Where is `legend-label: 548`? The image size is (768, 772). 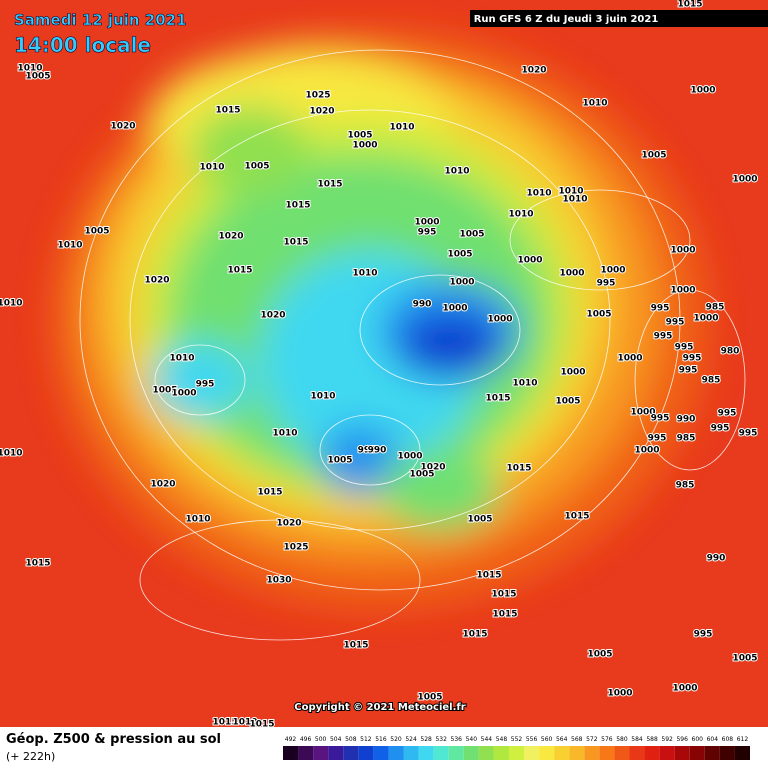 legend-label: 548 is located at coordinates (502, 739).